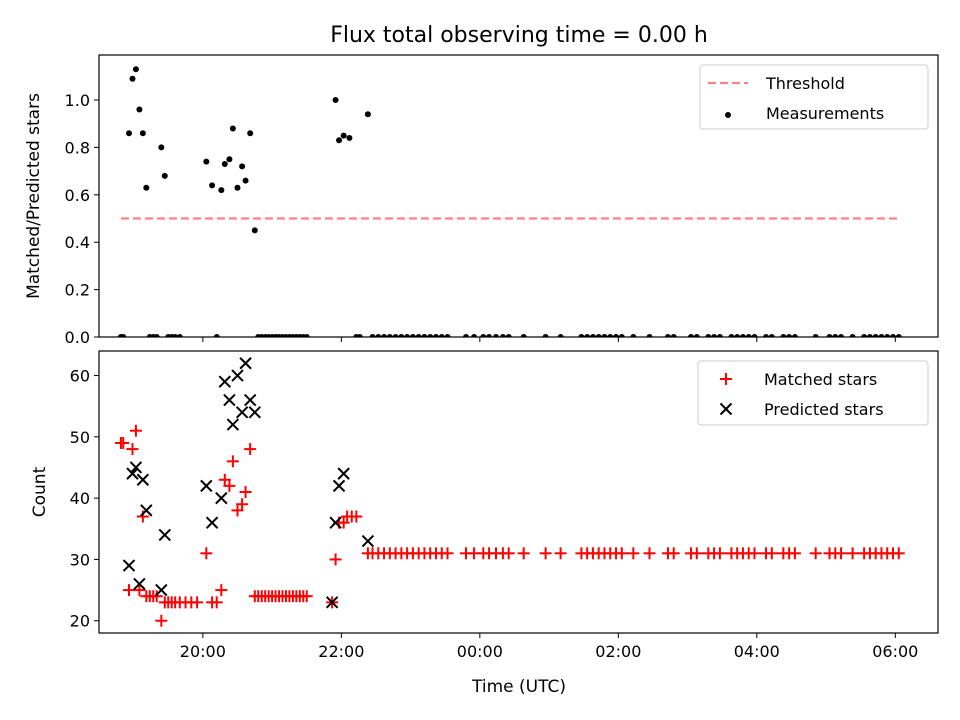 The width and height of the screenshot is (960, 720). I want to click on legend-label: Measurements, so click(825, 113).